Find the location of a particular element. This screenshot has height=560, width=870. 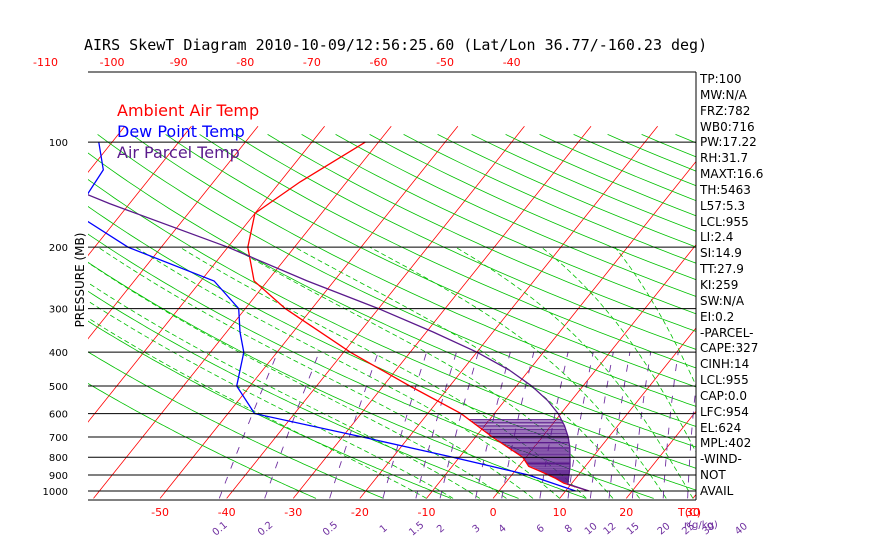

bottom-temp-tick-label: -50 is located at coordinates (160, 512).